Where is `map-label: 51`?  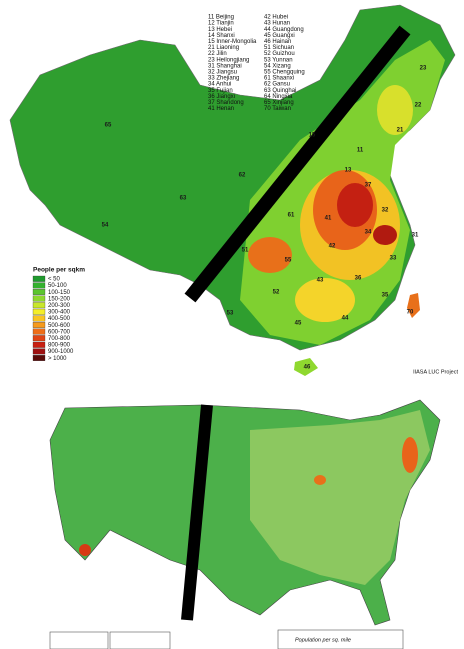
map-label: 51 is located at coordinates (245, 251).